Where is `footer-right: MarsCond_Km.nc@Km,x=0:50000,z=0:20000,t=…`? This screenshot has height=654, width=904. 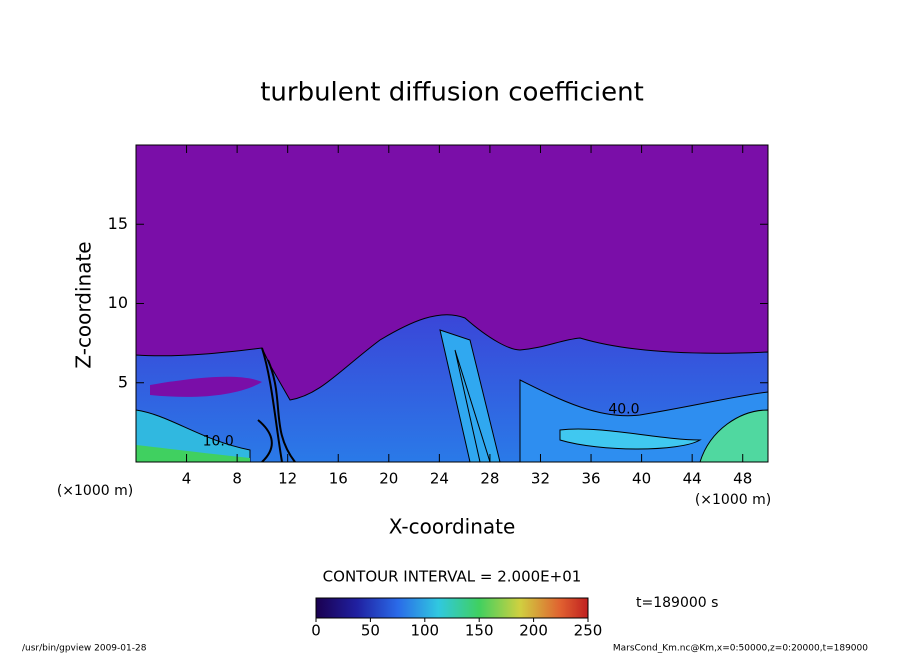 footer-right: MarsCond_Km.nc@Km,x=0:50000,z=0:20000,t=… is located at coordinates (740, 649).